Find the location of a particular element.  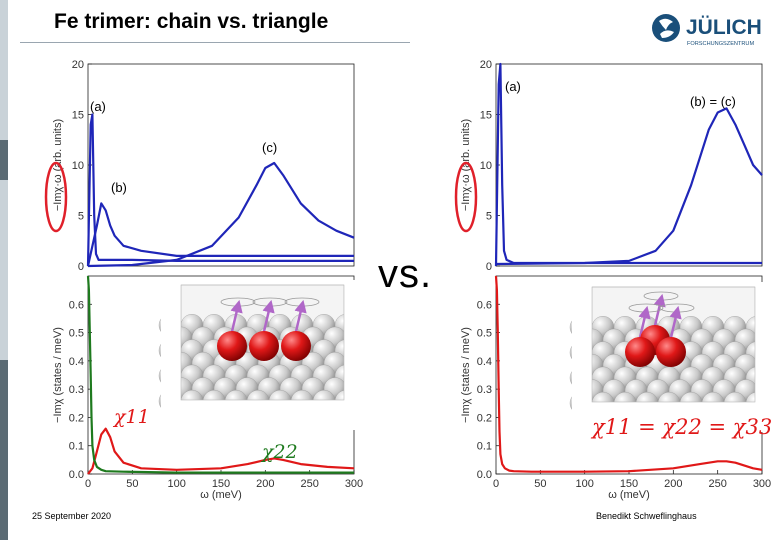

triangle-label-a: (a) is located at coordinates (513, 86).